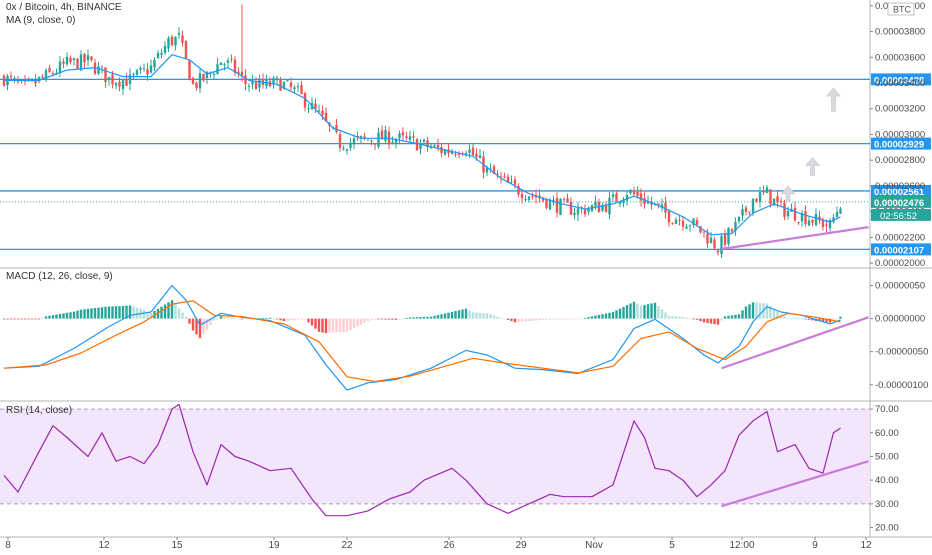  What do you see at coordinates (449, 545) in the screenshot?
I see `time-tick-label: 26` at bounding box center [449, 545].